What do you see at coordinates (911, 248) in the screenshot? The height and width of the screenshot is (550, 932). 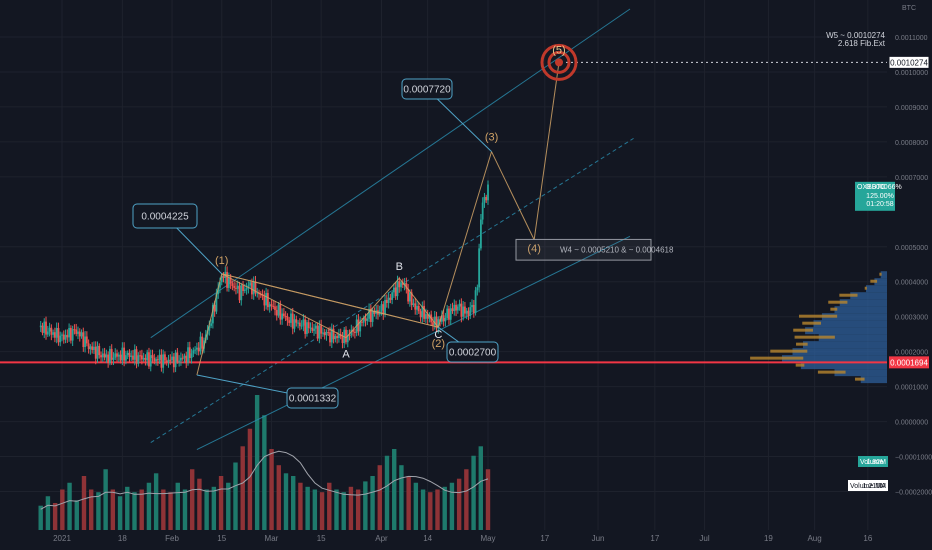 I see `price-tick-label: 0.0005000` at bounding box center [911, 248].